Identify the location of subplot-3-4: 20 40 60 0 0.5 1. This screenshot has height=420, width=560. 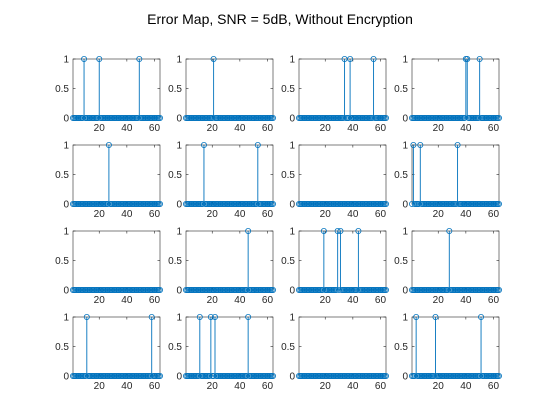
(448, 266).